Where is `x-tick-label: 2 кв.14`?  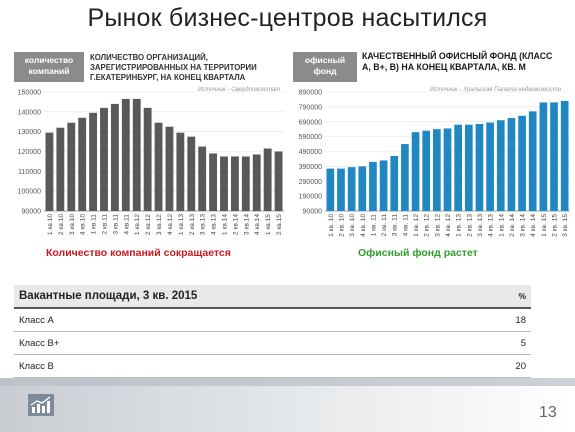 x-tick-label: 2 кв.14 is located at coordinates (235, 224).